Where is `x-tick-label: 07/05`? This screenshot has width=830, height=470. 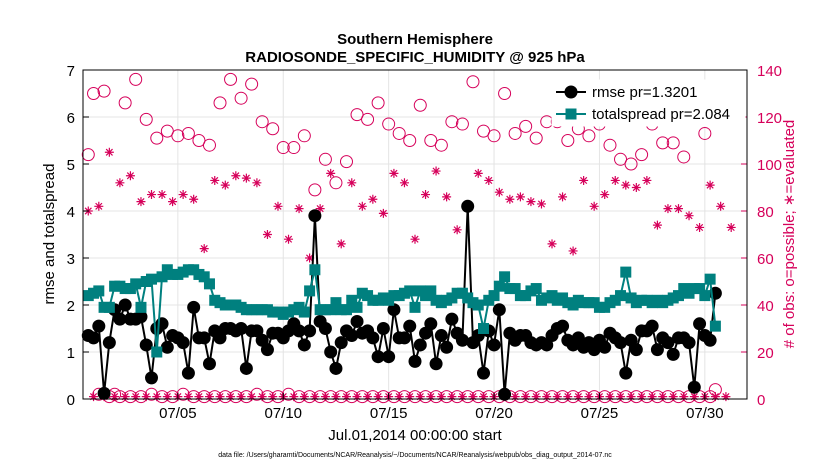 x-tick-label: 07/05 is located at coordinates (178, 413).